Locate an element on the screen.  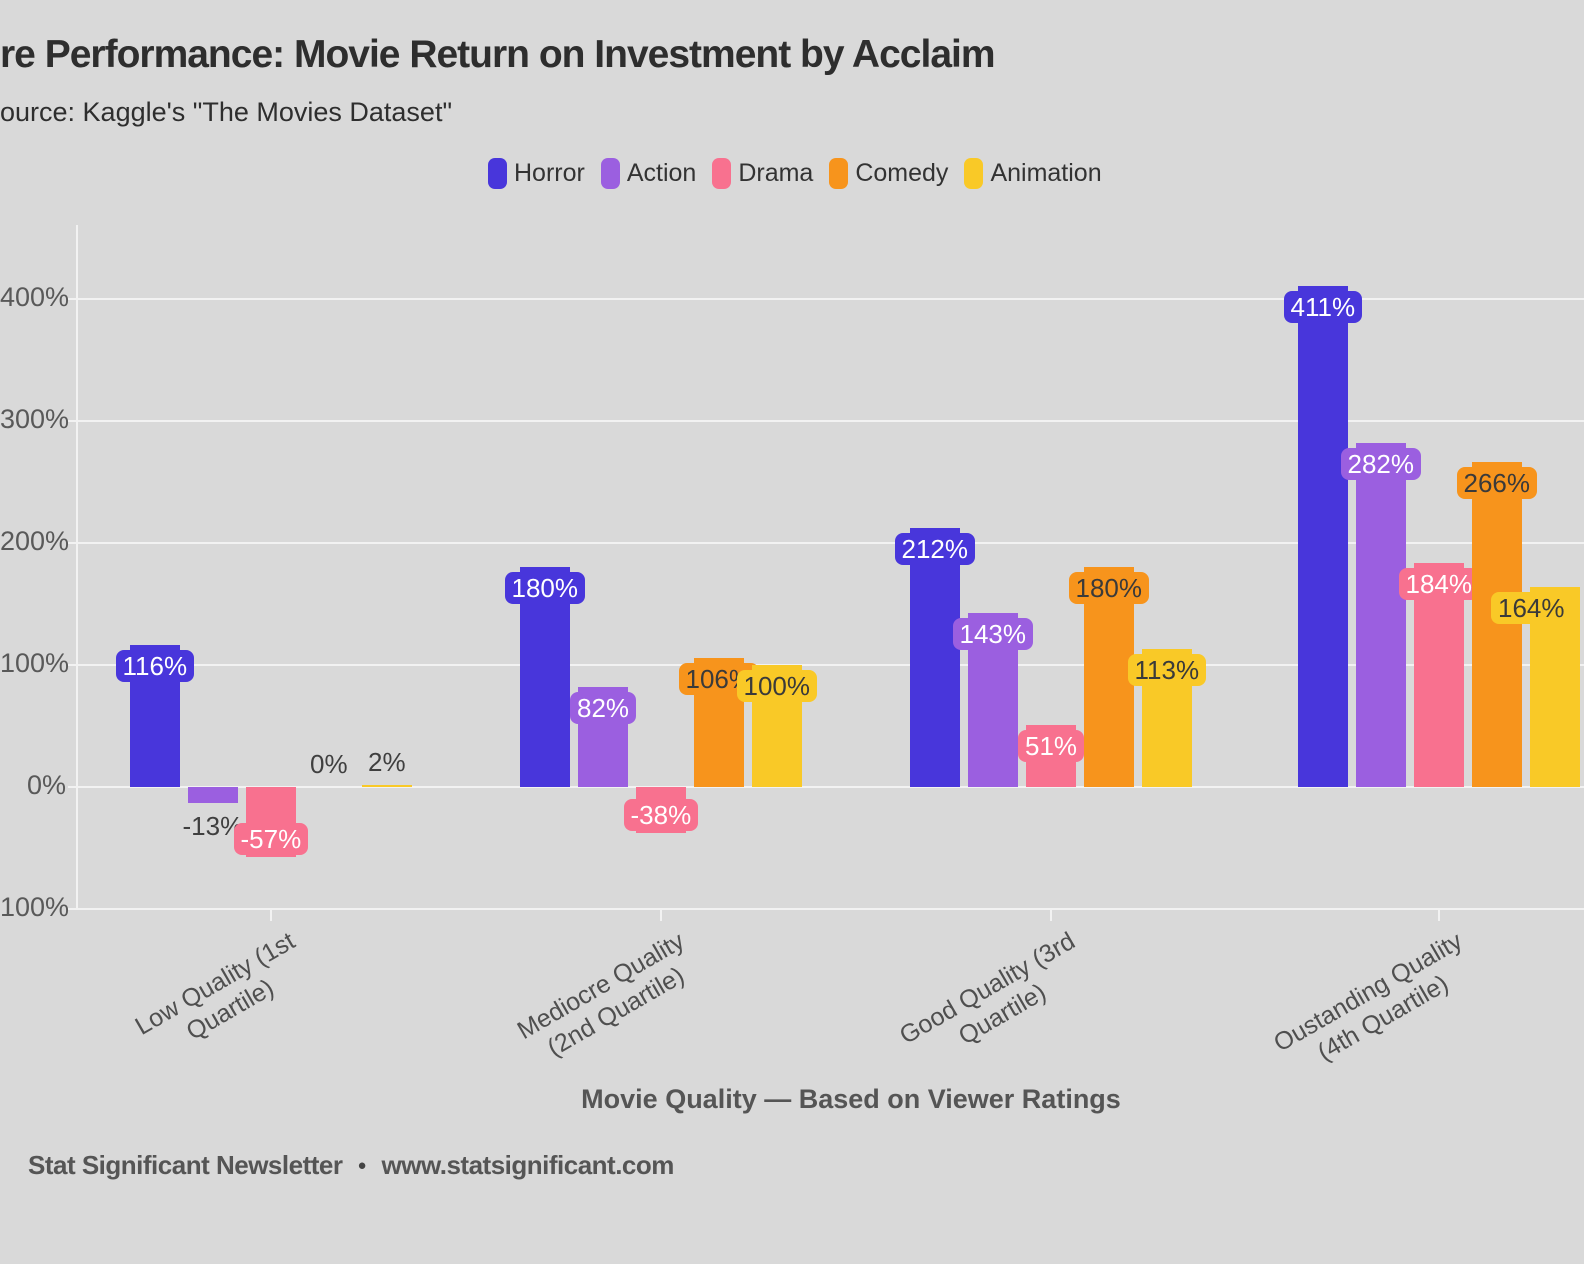
legend-item-action: Action is located at coordinates (648, 173).